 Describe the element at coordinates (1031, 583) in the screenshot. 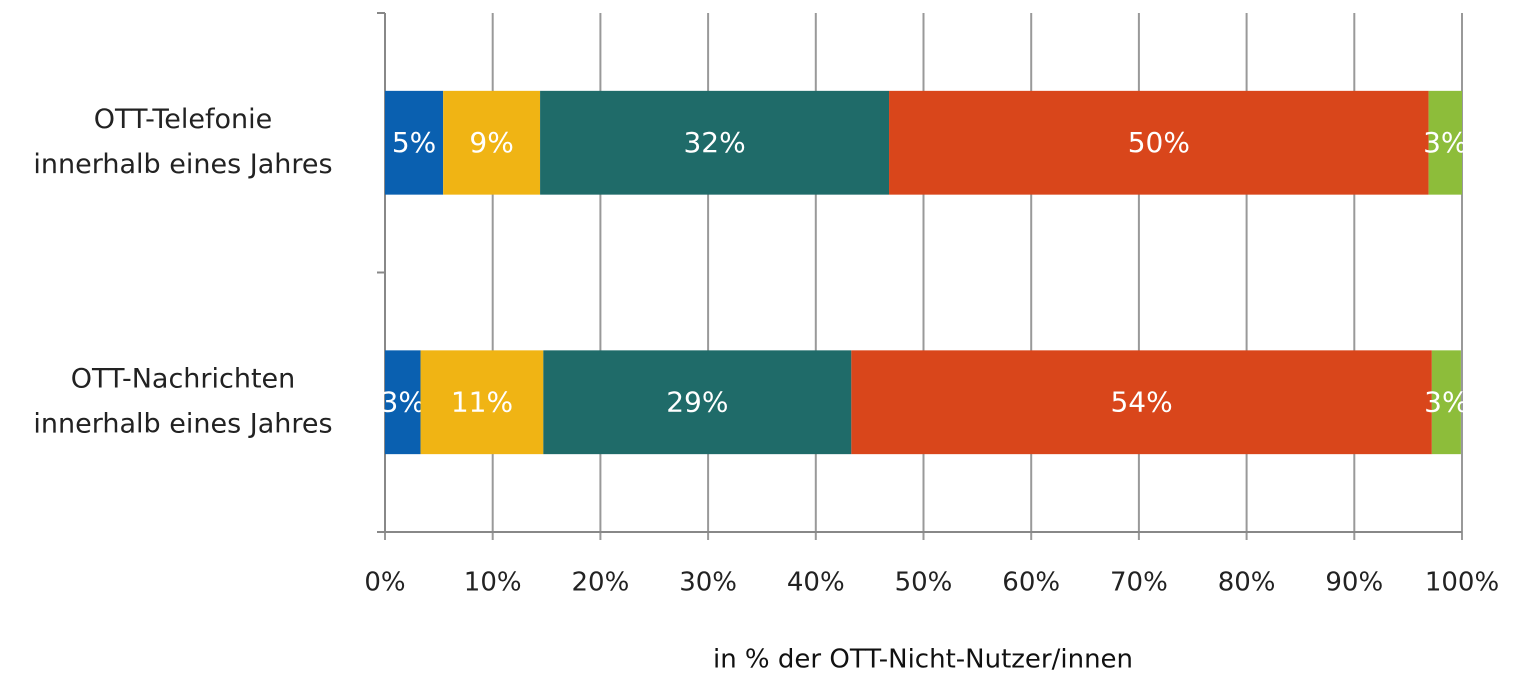

I see `x-tick-label: 60%` at that location.